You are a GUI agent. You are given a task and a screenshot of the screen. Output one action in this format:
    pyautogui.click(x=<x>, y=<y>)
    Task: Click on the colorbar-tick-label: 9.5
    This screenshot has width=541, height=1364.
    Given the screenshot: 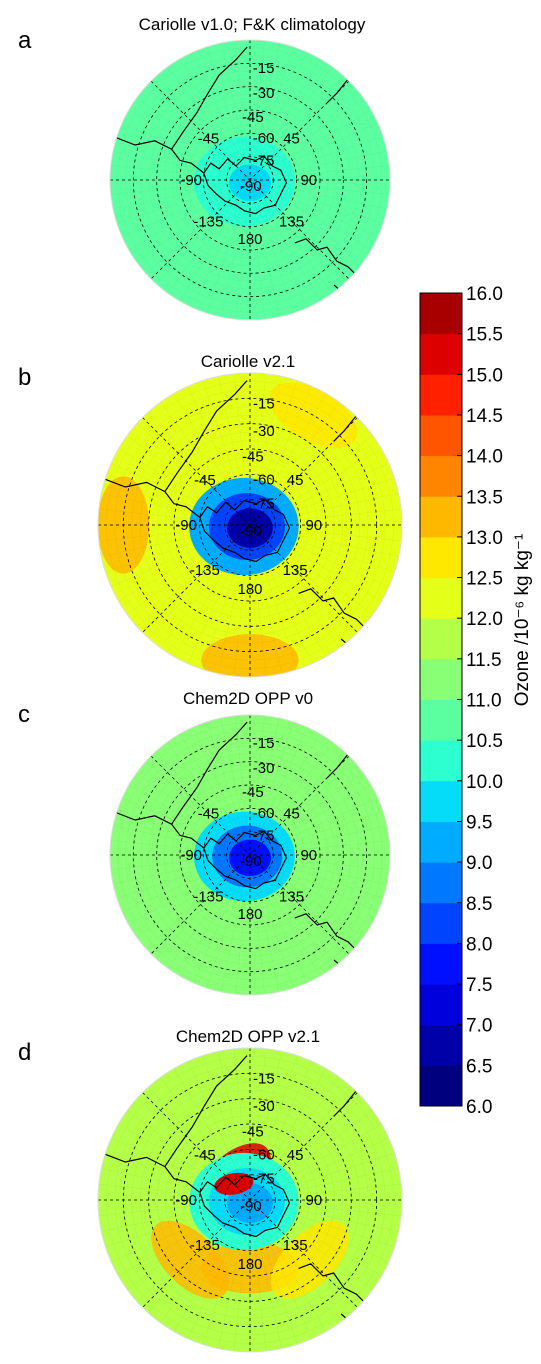 What is the action you would take?
    pyautogui.click(x=479, y=822)
    